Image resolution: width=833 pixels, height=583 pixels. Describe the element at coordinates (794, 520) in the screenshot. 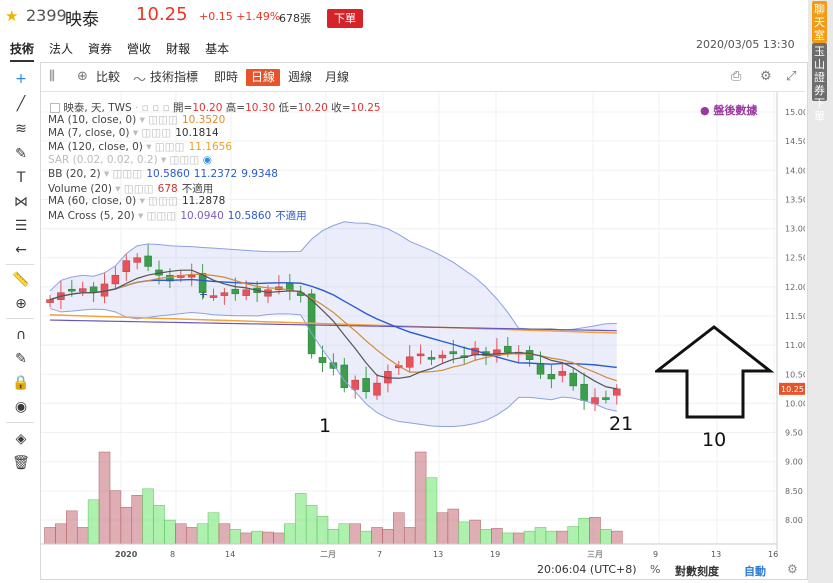

I see `price-tick: 8.00` at that location.